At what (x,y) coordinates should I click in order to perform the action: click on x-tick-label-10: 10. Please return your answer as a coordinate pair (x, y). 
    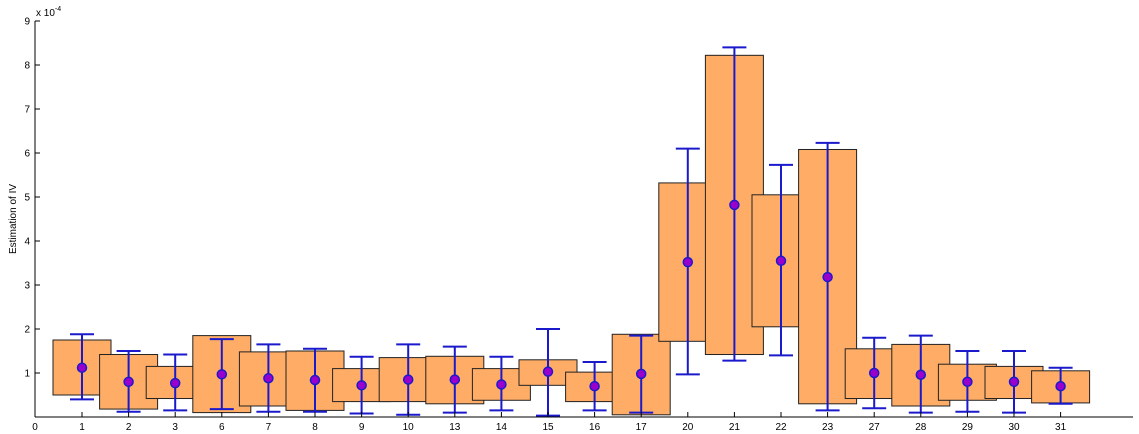
    Looking at the image, I should click on (409, 427).